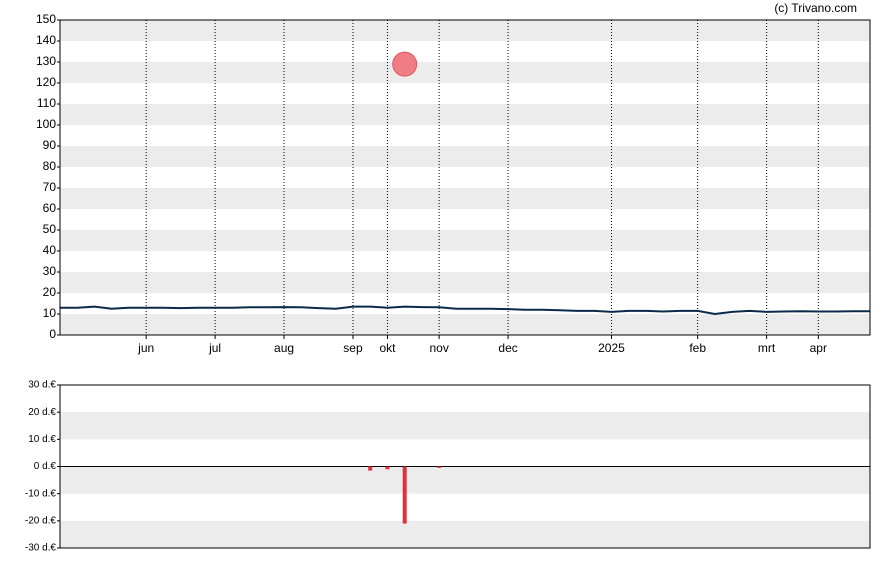  What do you see at coordinates (52, 334) in the screenshot?
I see `y-tick-label: 0` at bounding box center [52, 334].